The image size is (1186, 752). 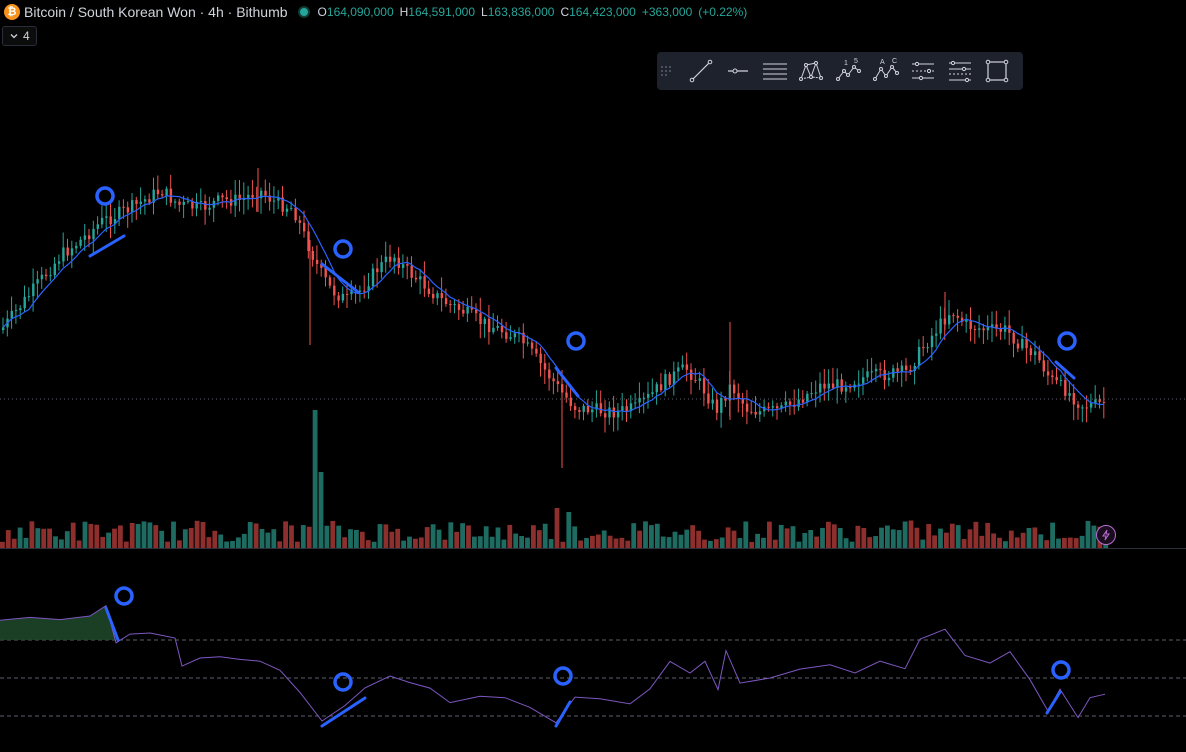 I want to click on trend-line-tool, so click(x=701, y=71).